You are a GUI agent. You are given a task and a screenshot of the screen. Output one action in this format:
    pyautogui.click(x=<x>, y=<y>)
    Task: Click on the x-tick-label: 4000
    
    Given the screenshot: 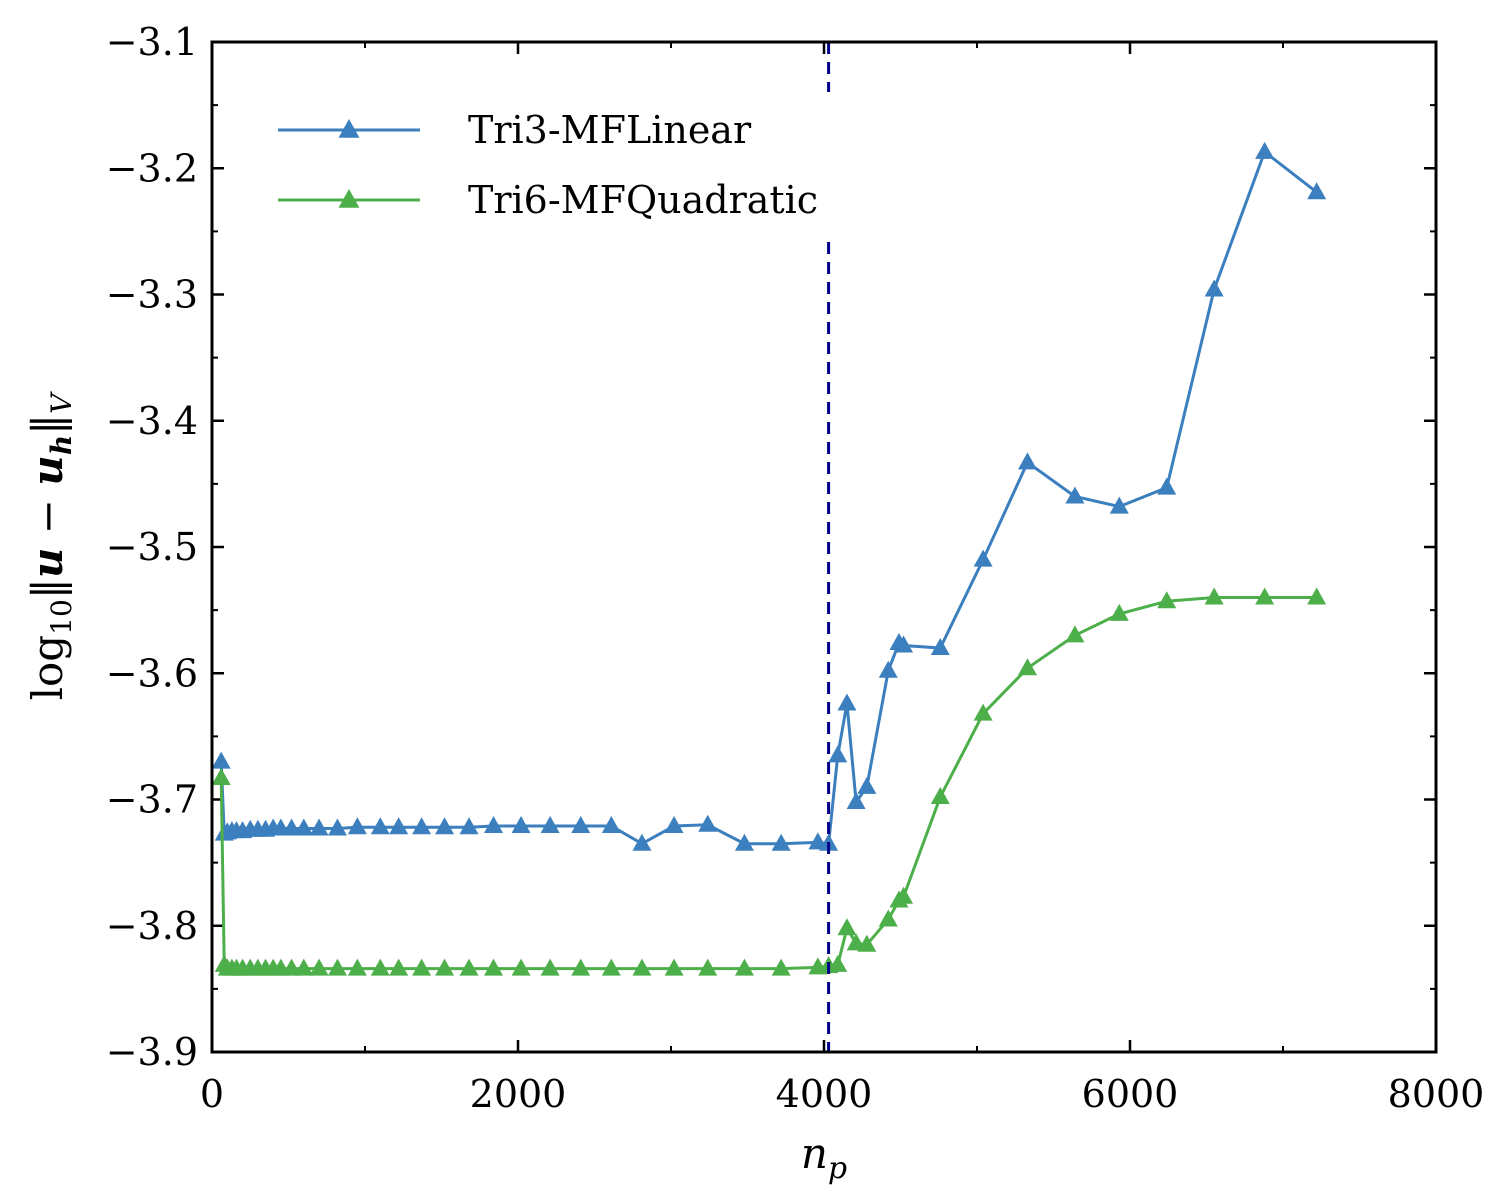 What is the action you would take?
    pyautogui.click(x=824, y=1094)
    